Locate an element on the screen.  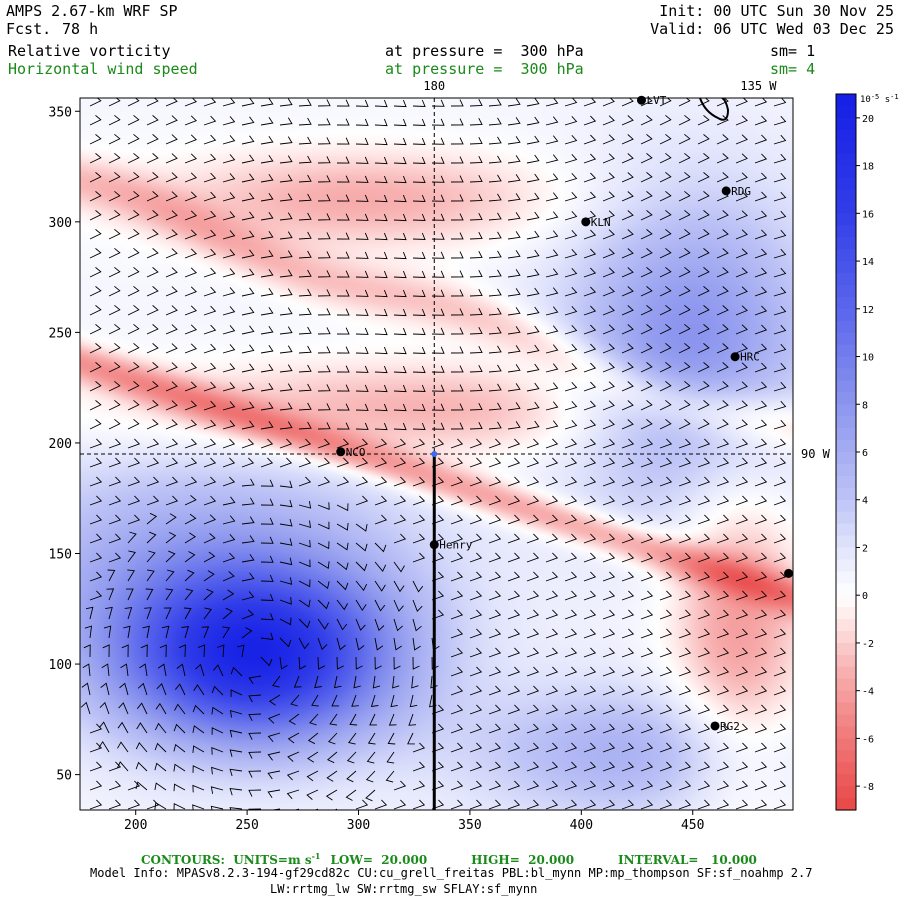
field2-level: at pressure = 300 hPa is located at coordinates (484, 69).